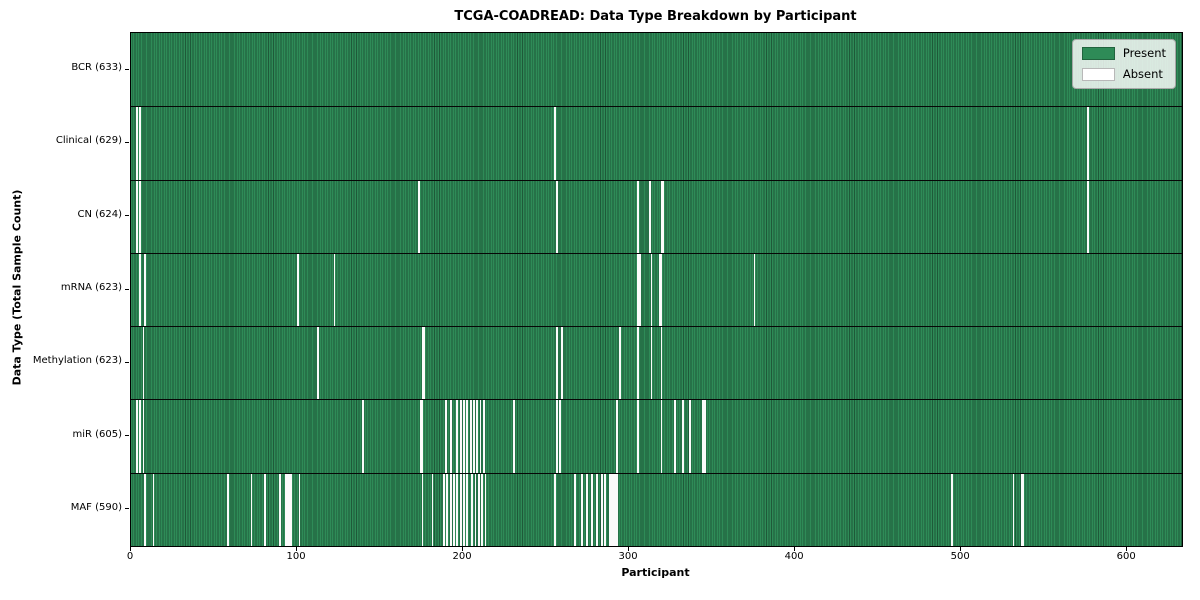 This screenshot has height=600, width=1200. Describe the element at coordinates (77, 361) in the screenshot. I see `y-tick-label: Methylation (623)` at that location.